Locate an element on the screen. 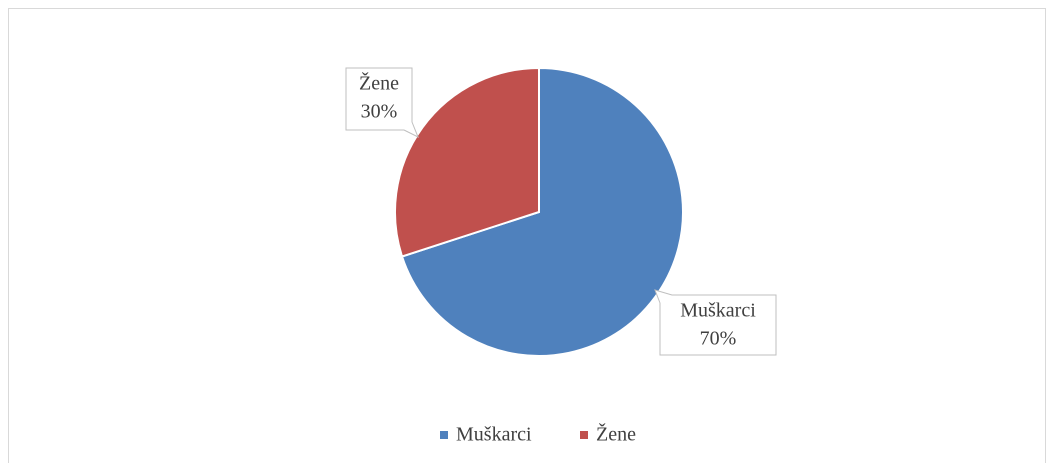  data-label-category: Muškarci is located at coordinates (718, 311).